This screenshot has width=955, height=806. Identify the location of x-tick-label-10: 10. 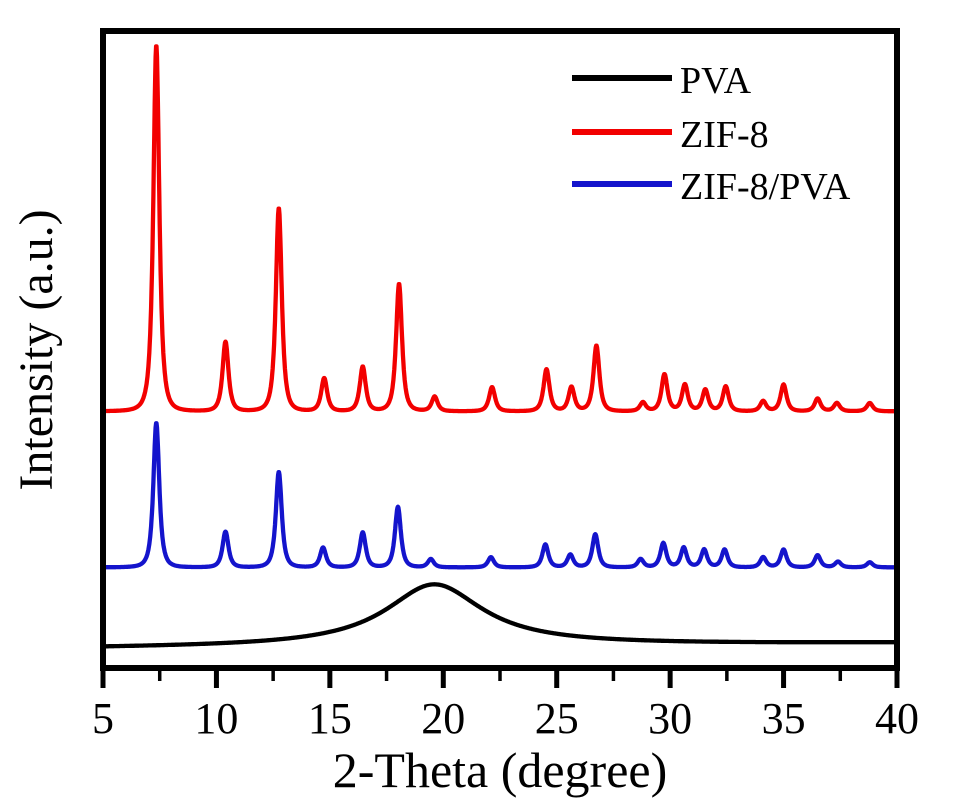
(216, 718).